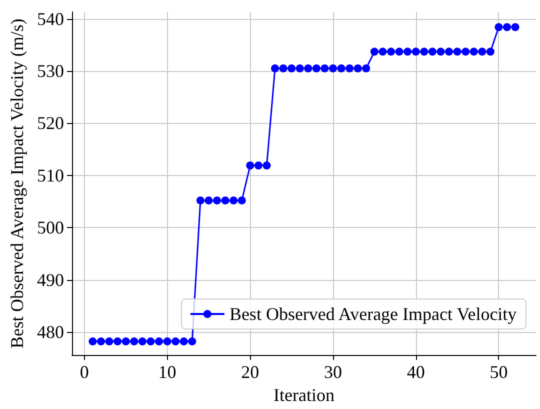 This screenshot has width=540, height=409. Describe the element at coordinates (50, 280) in the screenshot. I see `y-tick-label: 490` at that location.